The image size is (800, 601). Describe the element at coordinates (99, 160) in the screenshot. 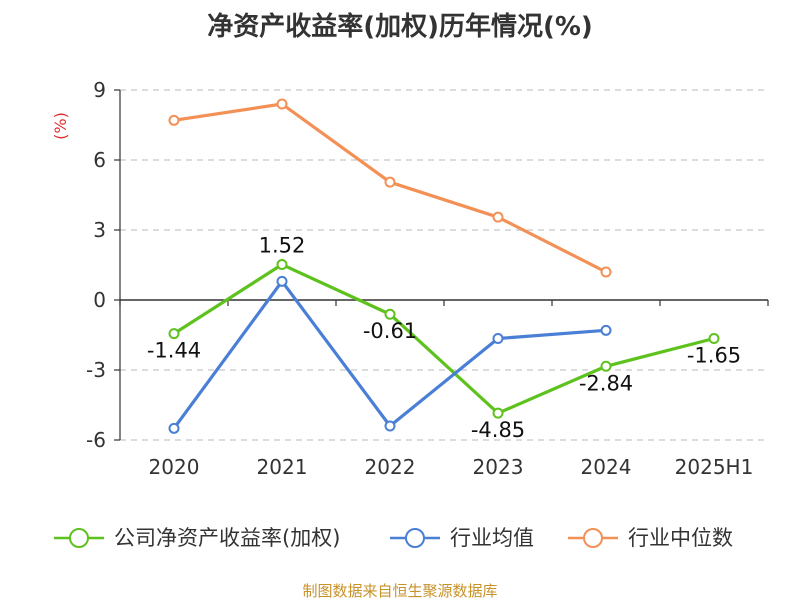

I see `y-tick-label: 6` at that location.